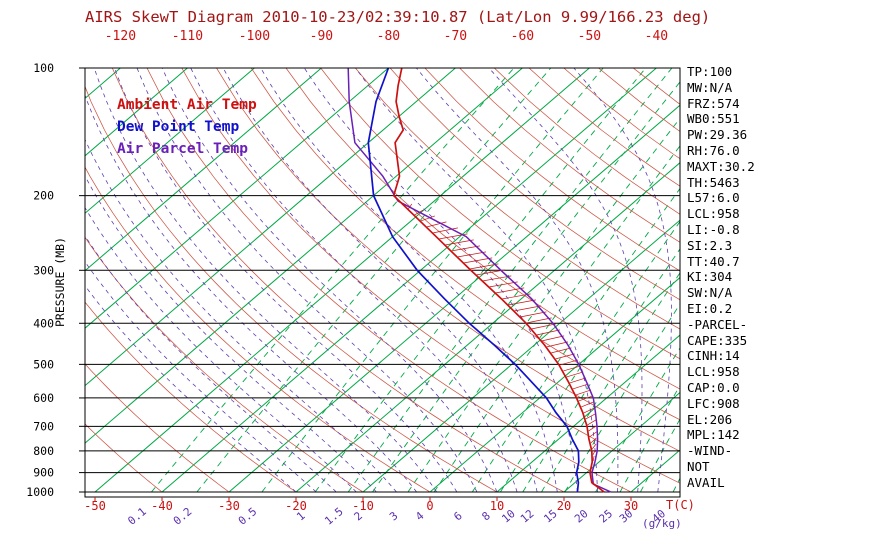 The height and width of the screenshot is (560, 870). I want to click on top-axis-tick: -80, so click(388, 36).